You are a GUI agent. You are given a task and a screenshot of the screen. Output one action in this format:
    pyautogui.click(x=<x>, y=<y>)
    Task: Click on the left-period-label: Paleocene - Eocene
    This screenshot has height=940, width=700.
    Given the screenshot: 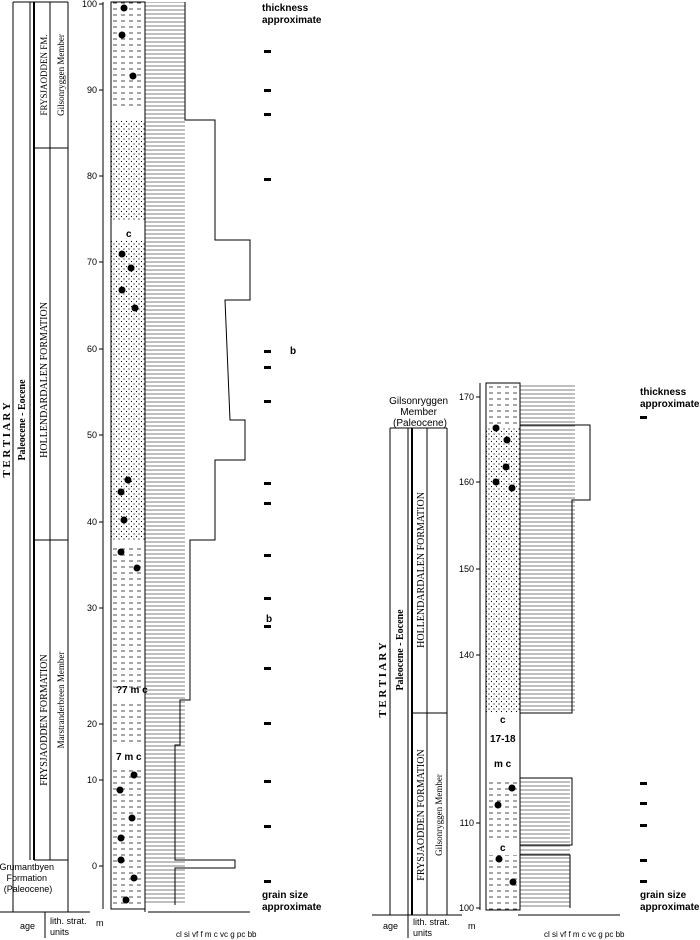 What is the action you would take?
    pyautogui.click(x=22, y=420)
    